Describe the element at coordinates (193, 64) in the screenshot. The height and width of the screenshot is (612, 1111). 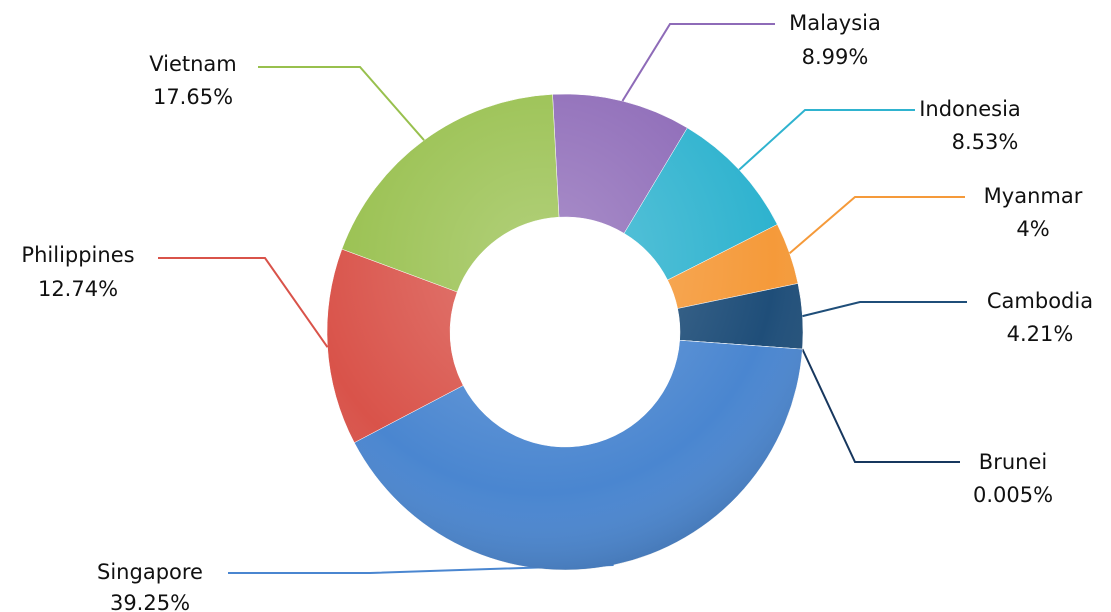
I see `slice-label: Vietnam` at that location.